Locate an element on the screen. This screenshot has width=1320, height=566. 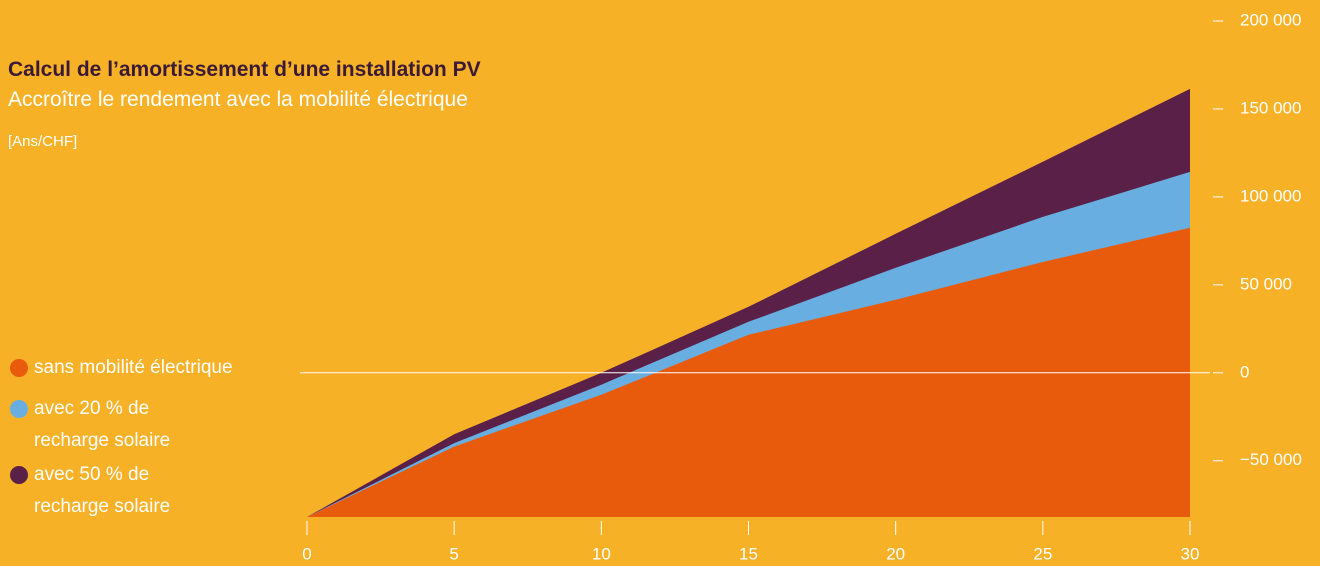
x-tick-label: 15 is located at coordinates (748, 553).